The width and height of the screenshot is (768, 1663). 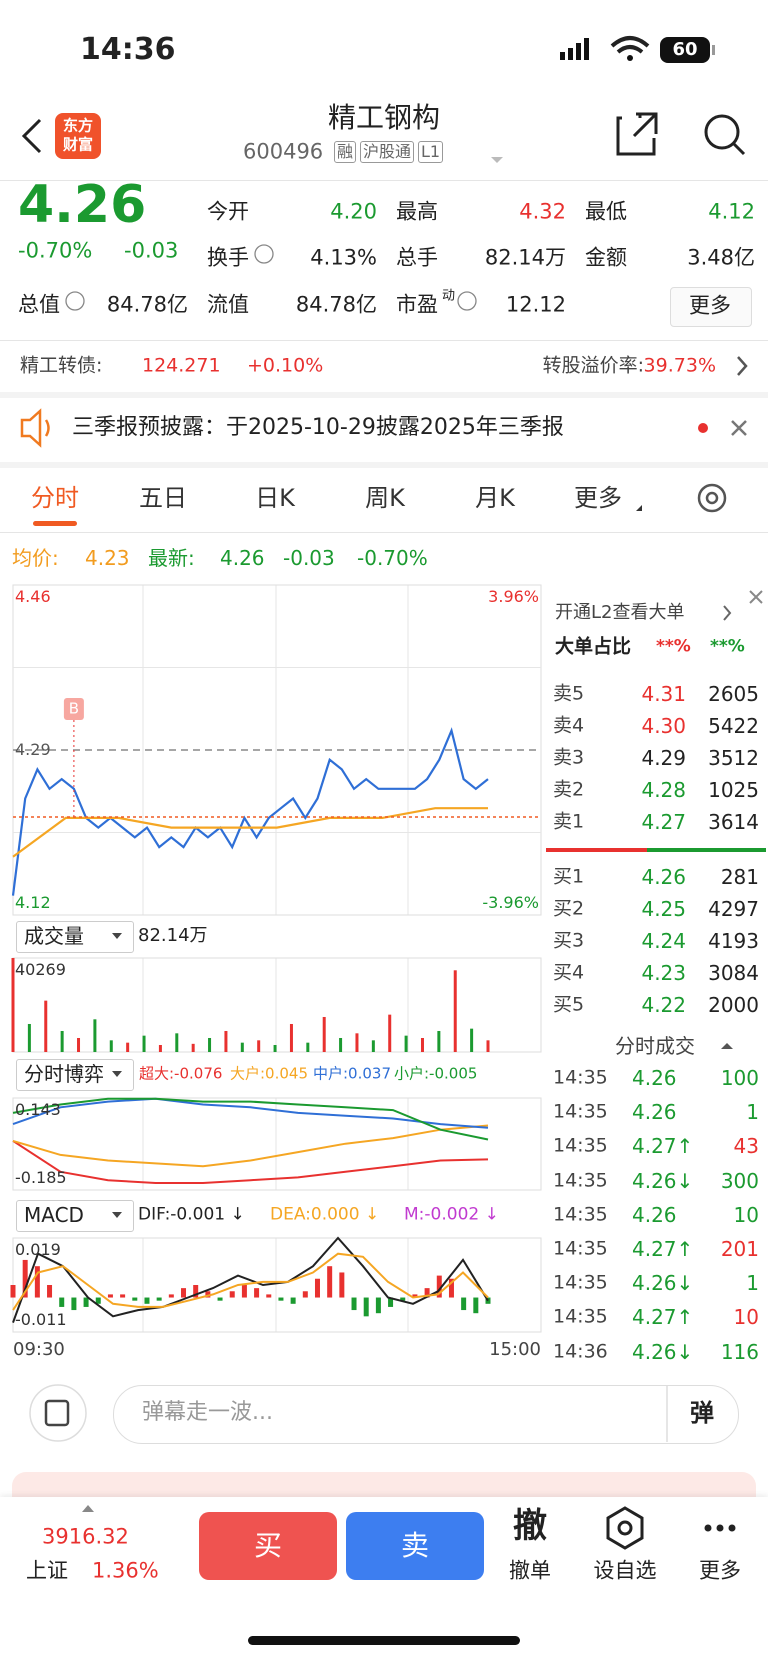 I want to click on book-level: 卖3, so click(x=569, y=757).